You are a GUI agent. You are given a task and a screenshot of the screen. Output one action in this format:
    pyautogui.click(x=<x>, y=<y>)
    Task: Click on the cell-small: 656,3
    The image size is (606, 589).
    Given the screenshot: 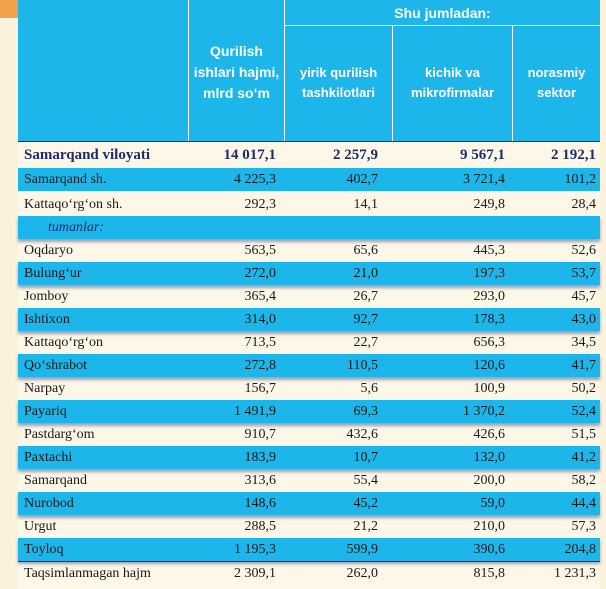 What is the action you would take?
    pyautogui.click(x=489, y=342)
    